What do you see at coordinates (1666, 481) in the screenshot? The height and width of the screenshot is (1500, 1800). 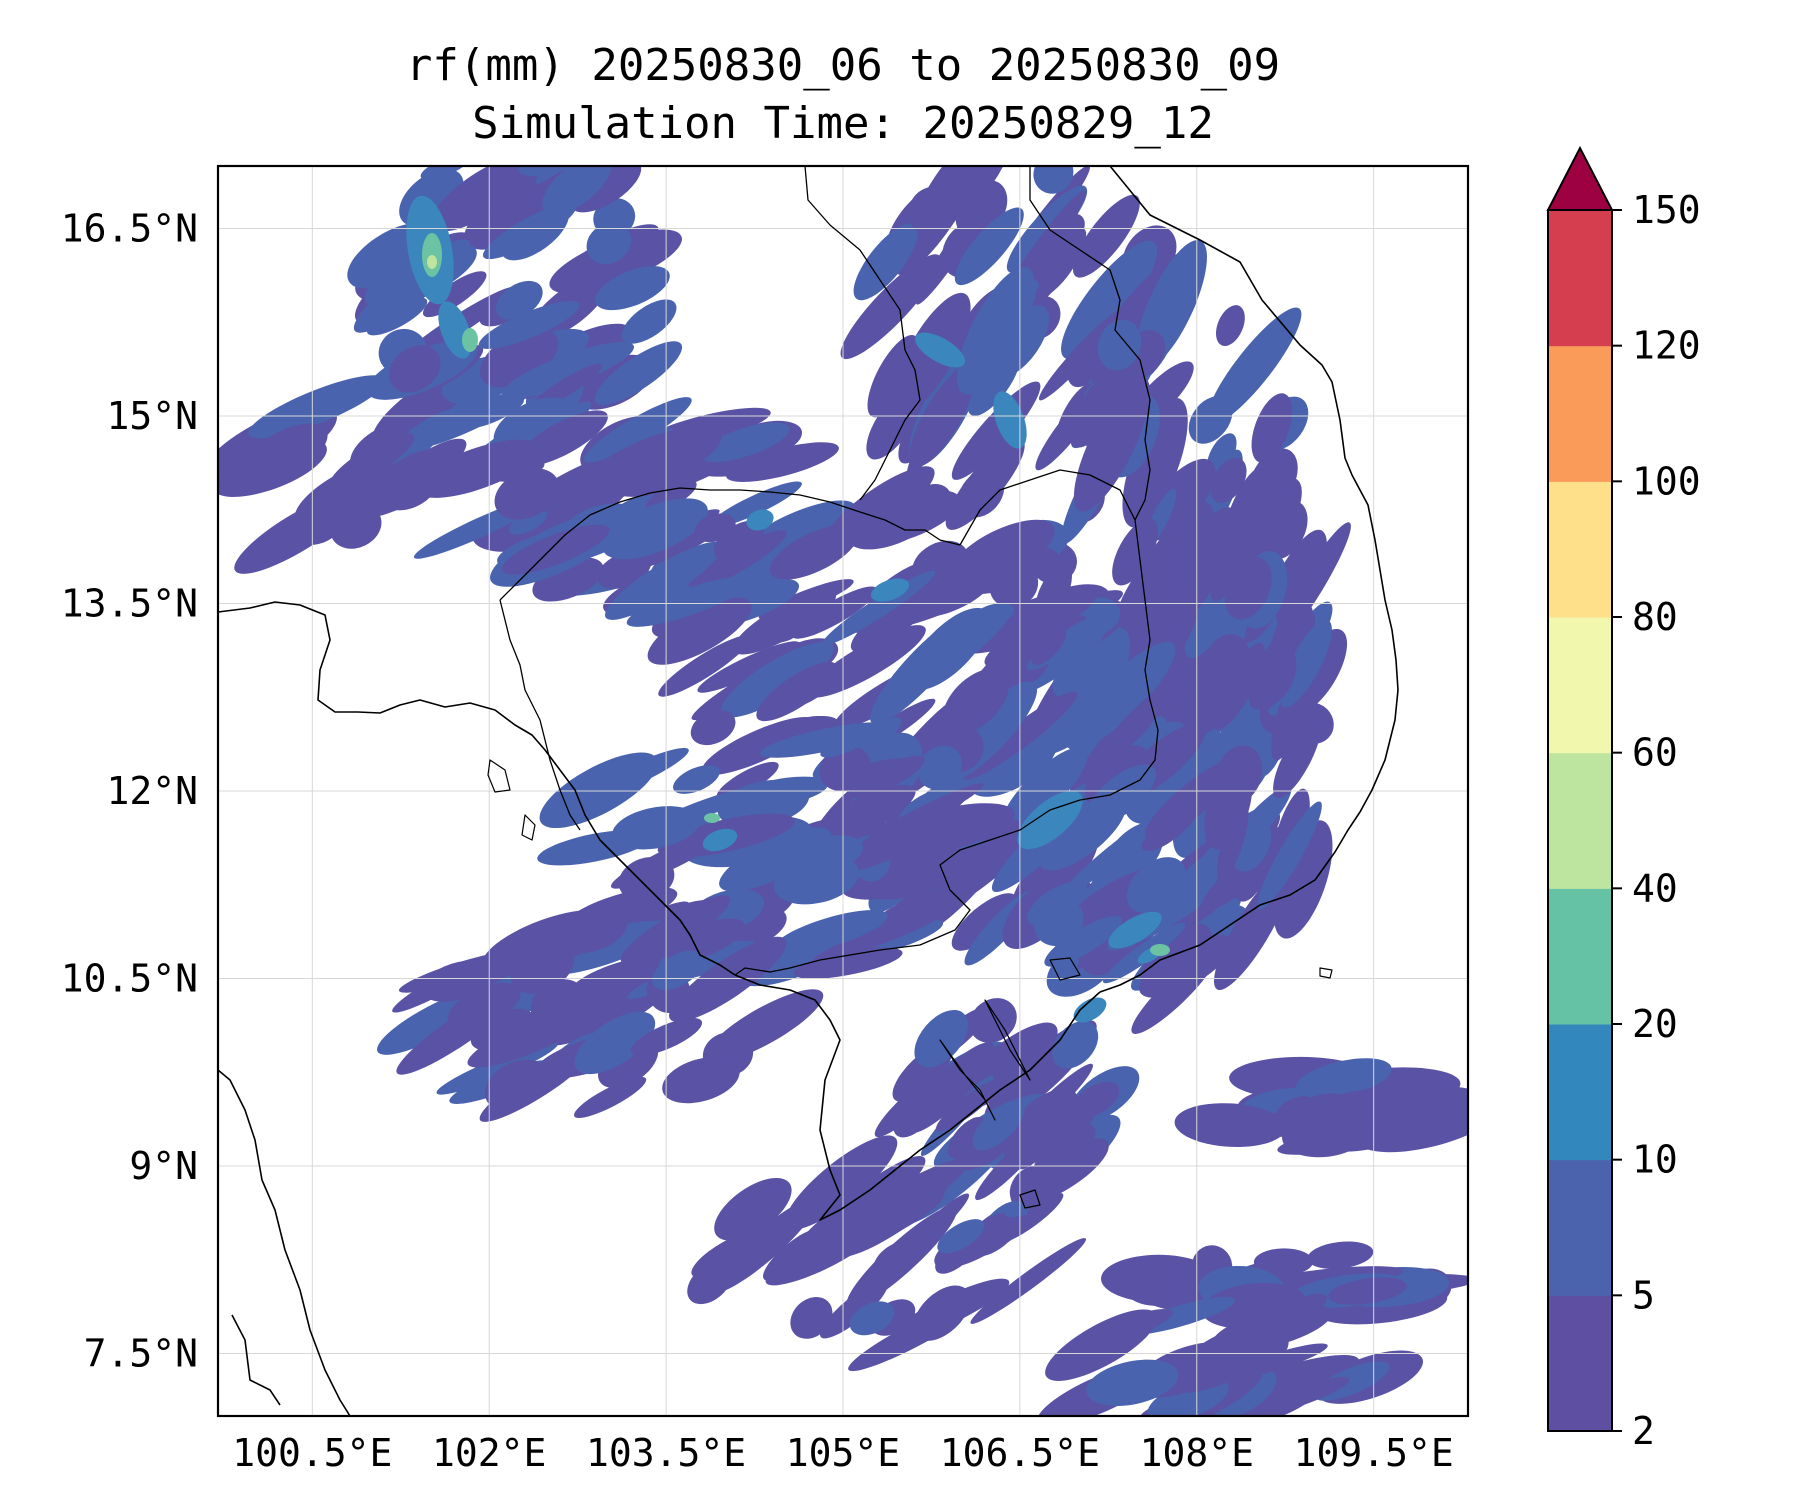 I see `colorbar-tick-label: 100` at bounding box center [1666, 481].